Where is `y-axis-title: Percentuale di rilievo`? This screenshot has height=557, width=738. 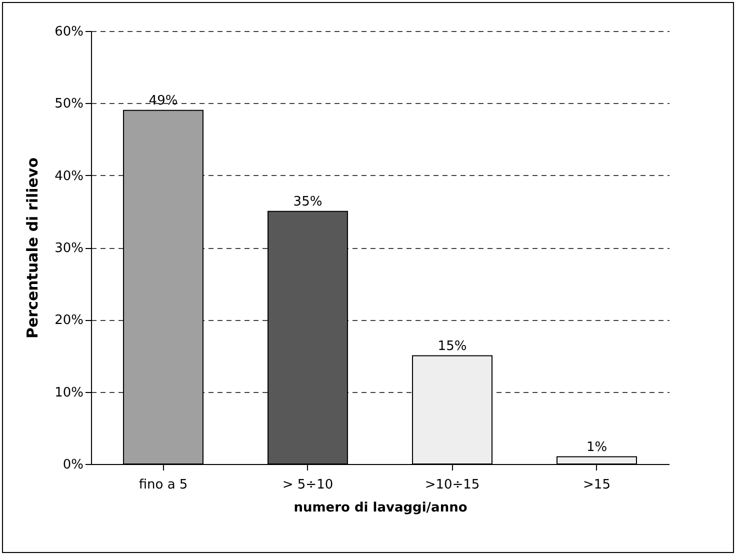
y-axis-title: Percentuale di rilievo is located at coordinates (33, 248).